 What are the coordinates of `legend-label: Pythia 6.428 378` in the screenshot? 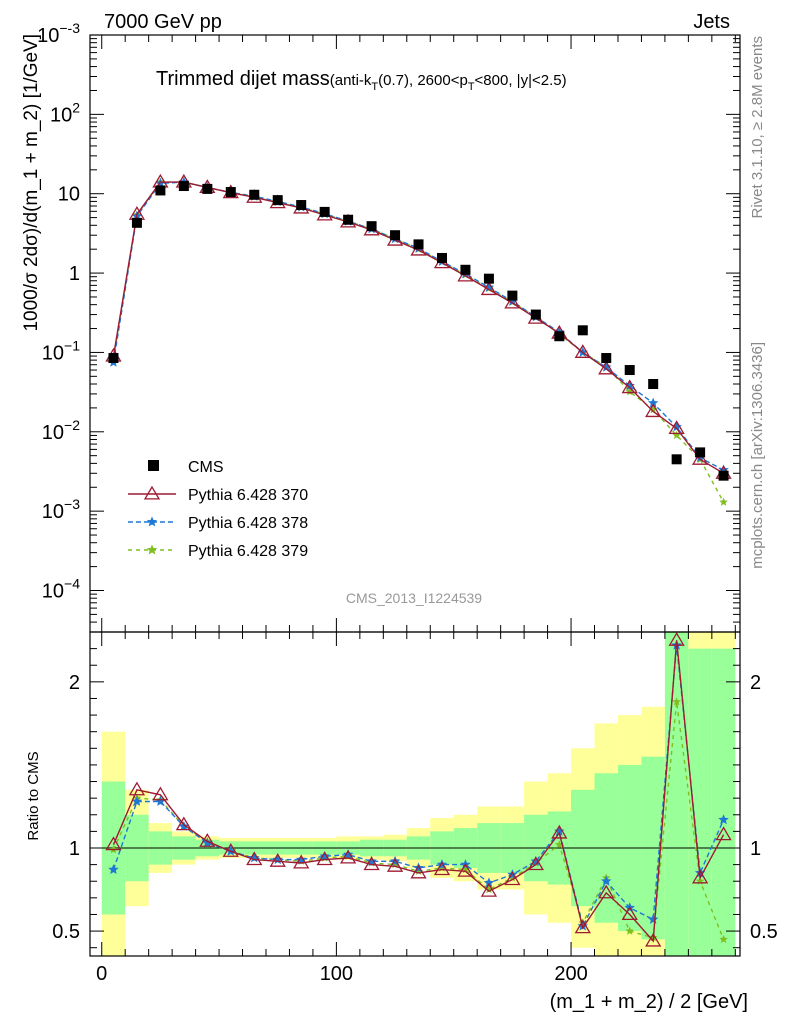 It's located at (248, 523).